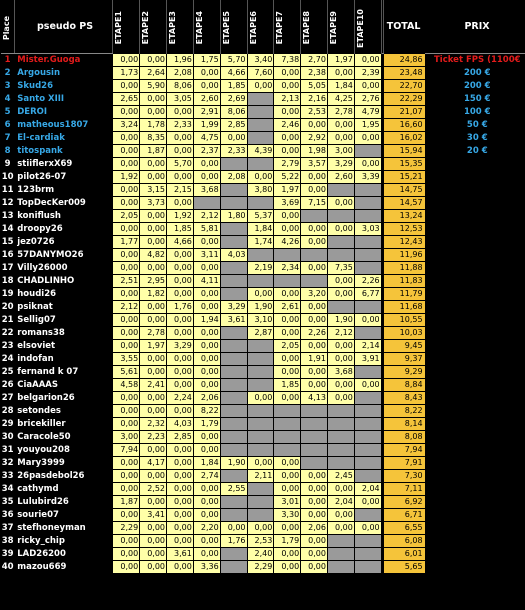 Image resolution: width=525 pixels, height=610 pixels. What do you see at coordinates (8, 27) in the screenshot?
I see `place-header: Place` at bounding box center [8, 27].